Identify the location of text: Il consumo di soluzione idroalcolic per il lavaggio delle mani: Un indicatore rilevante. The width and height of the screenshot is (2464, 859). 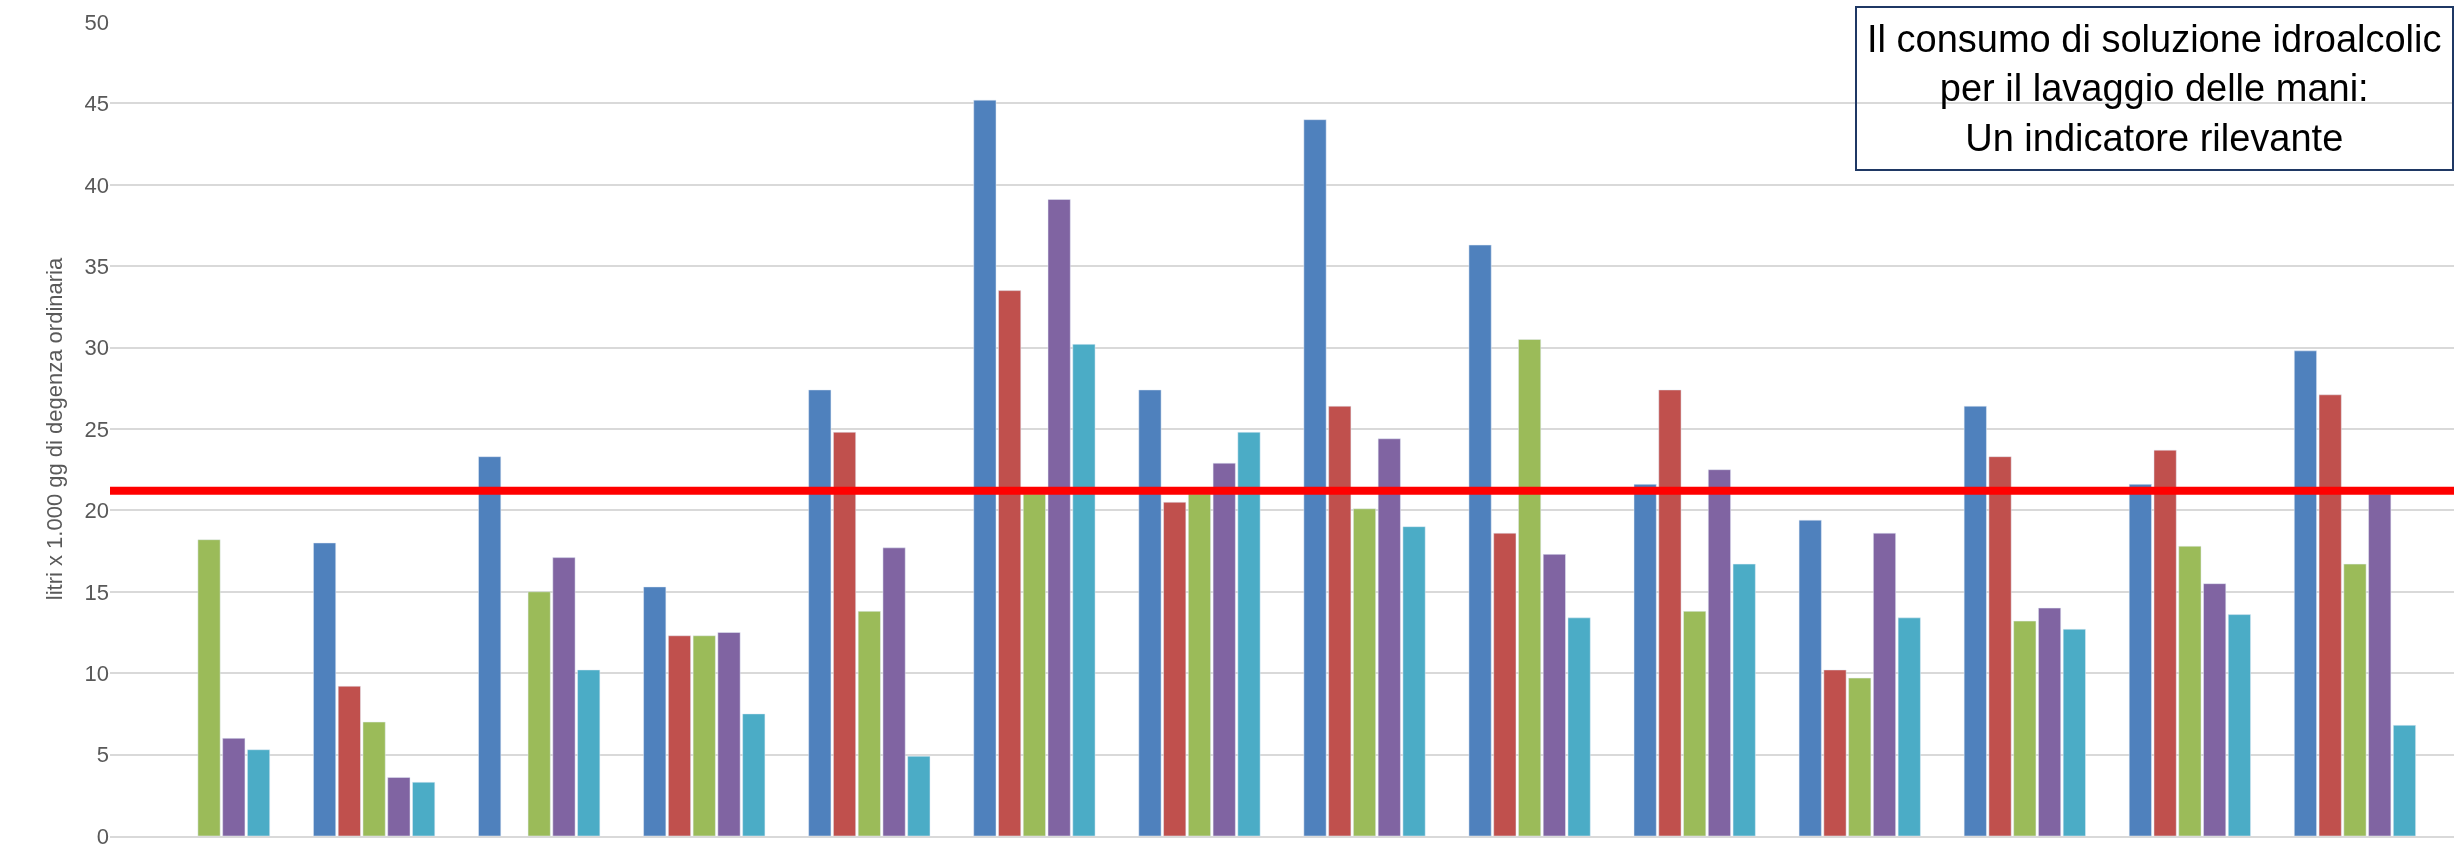
(2154, 88).